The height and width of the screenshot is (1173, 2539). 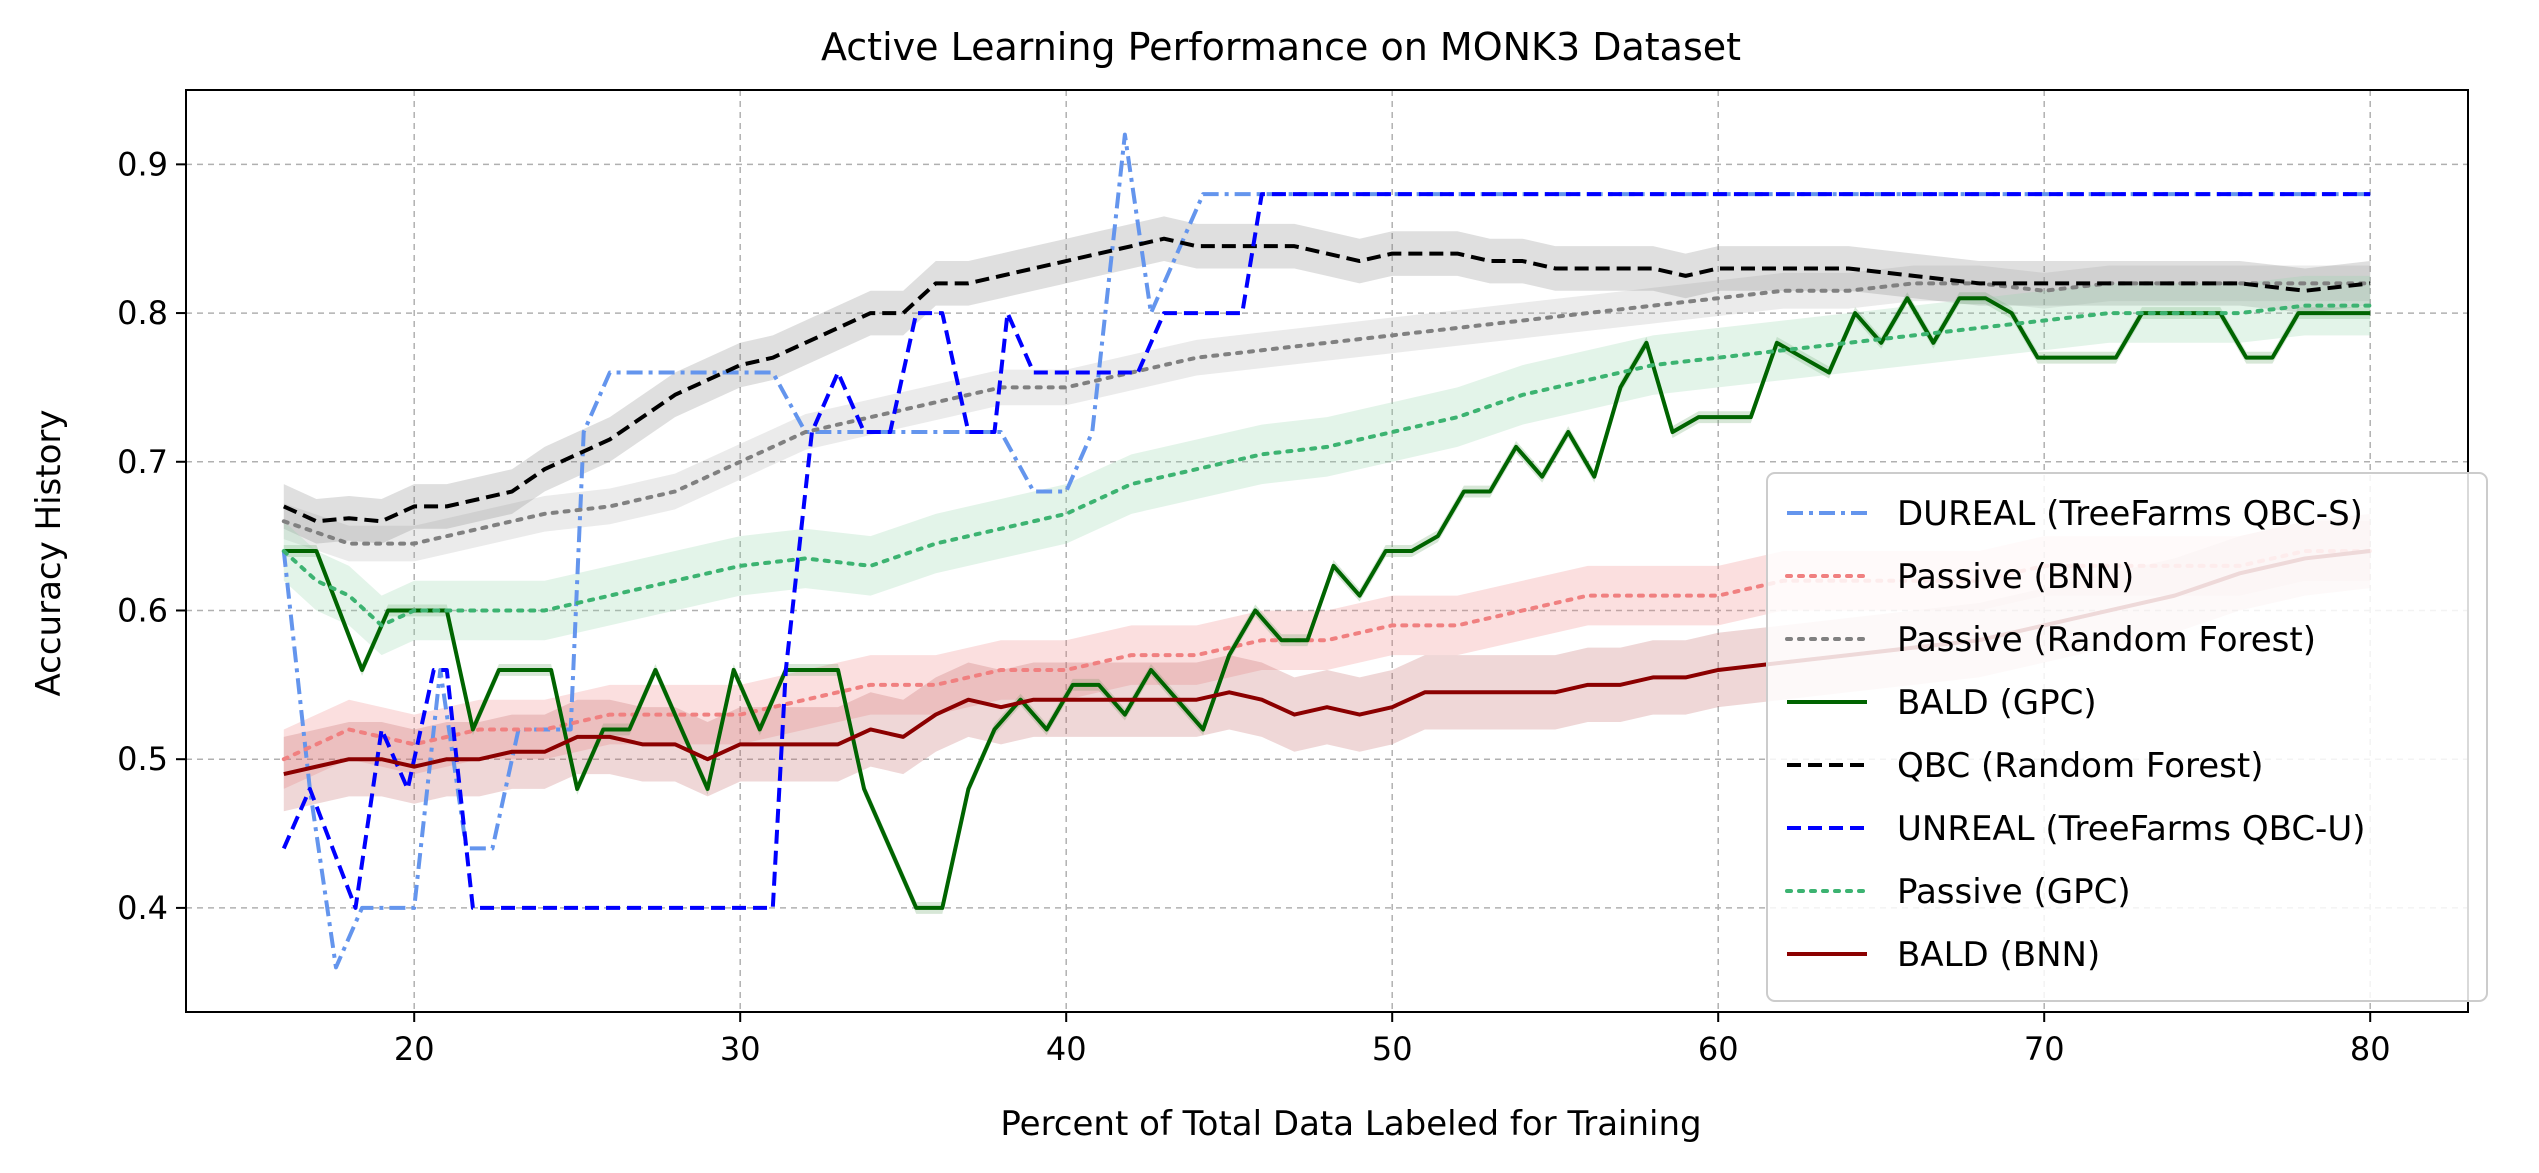 What do you see at coordinates (740, 1049) in the screenshot?
I see `x-tick-label: 30` at bounding box center [740, 1049].